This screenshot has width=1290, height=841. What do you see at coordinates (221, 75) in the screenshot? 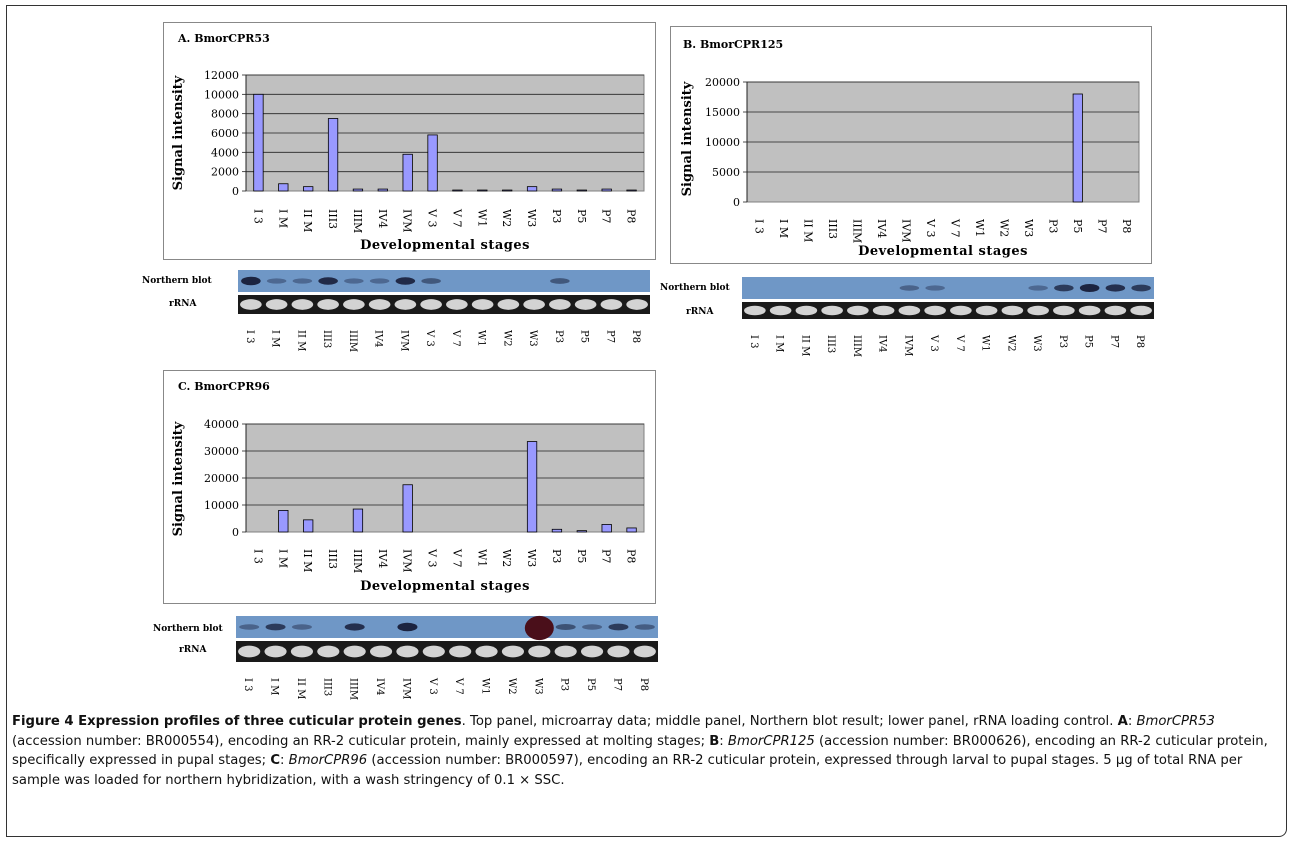
I see `y-tick-label: 12000` at bounding box center [221, 75].